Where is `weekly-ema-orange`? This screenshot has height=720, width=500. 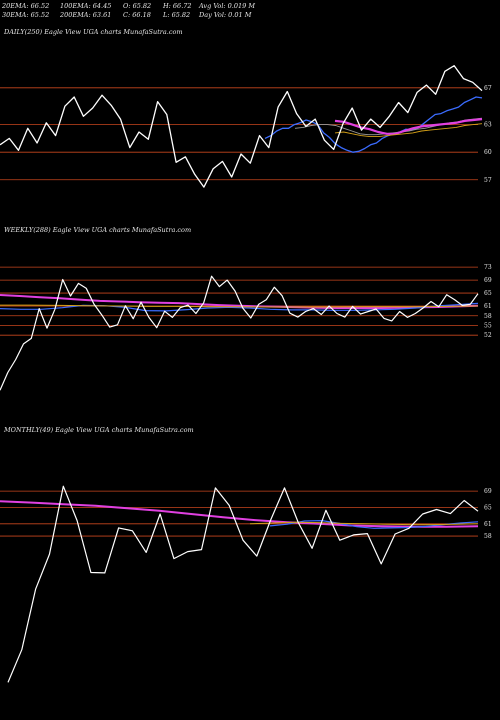 weekly-ema-orange is located at coordinates (239, 306).